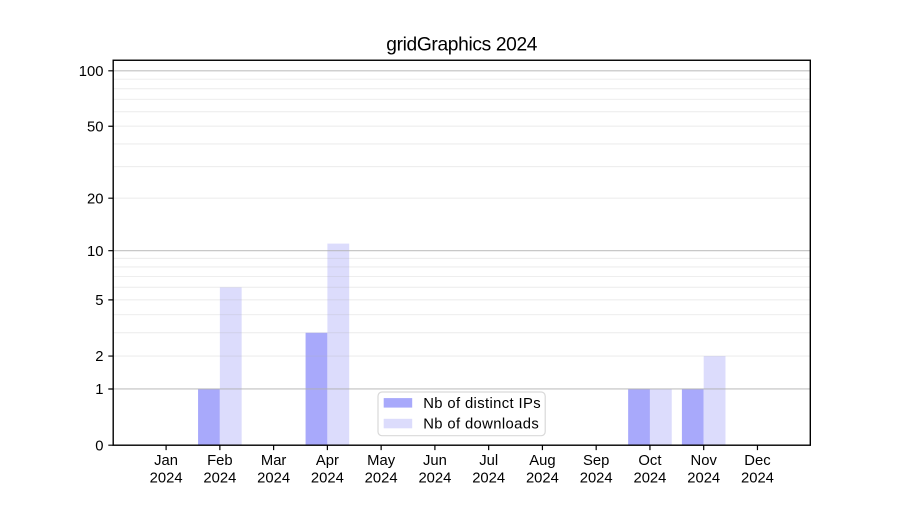 Image resolution: width=900 pixels, height=505 pixels. What do you see at coordinates (462, 45) in the screenshot?
I see `svg-text: gridGraphics 2024` at bounding box center [462, 45].